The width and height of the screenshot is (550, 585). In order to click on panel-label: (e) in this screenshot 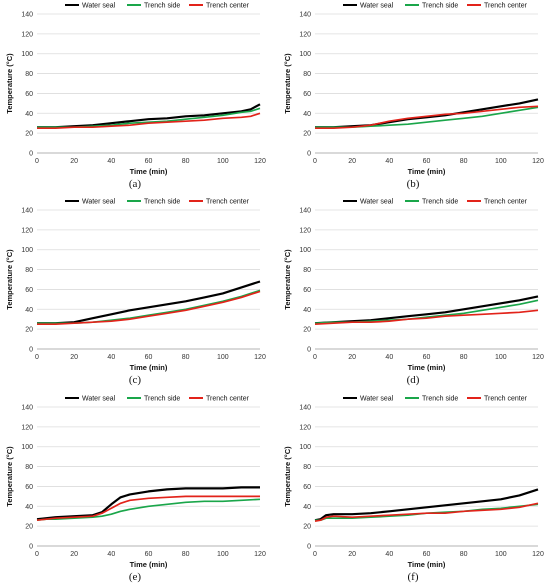, I will do `click(135, 577)`.